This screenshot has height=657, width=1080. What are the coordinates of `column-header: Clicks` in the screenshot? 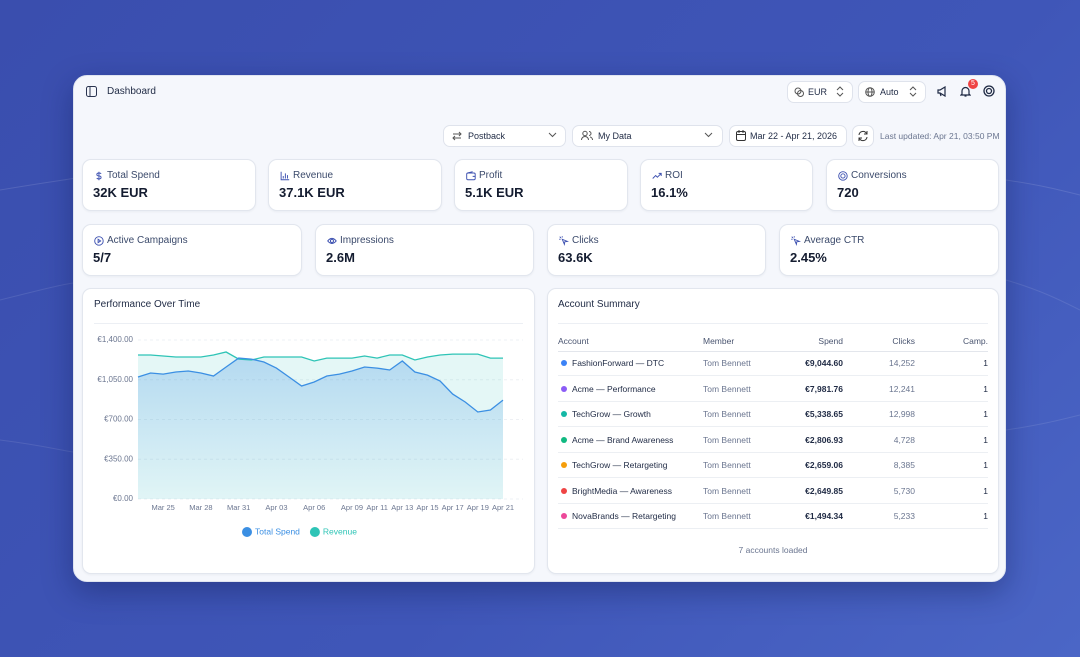 It's located at (903, 341).